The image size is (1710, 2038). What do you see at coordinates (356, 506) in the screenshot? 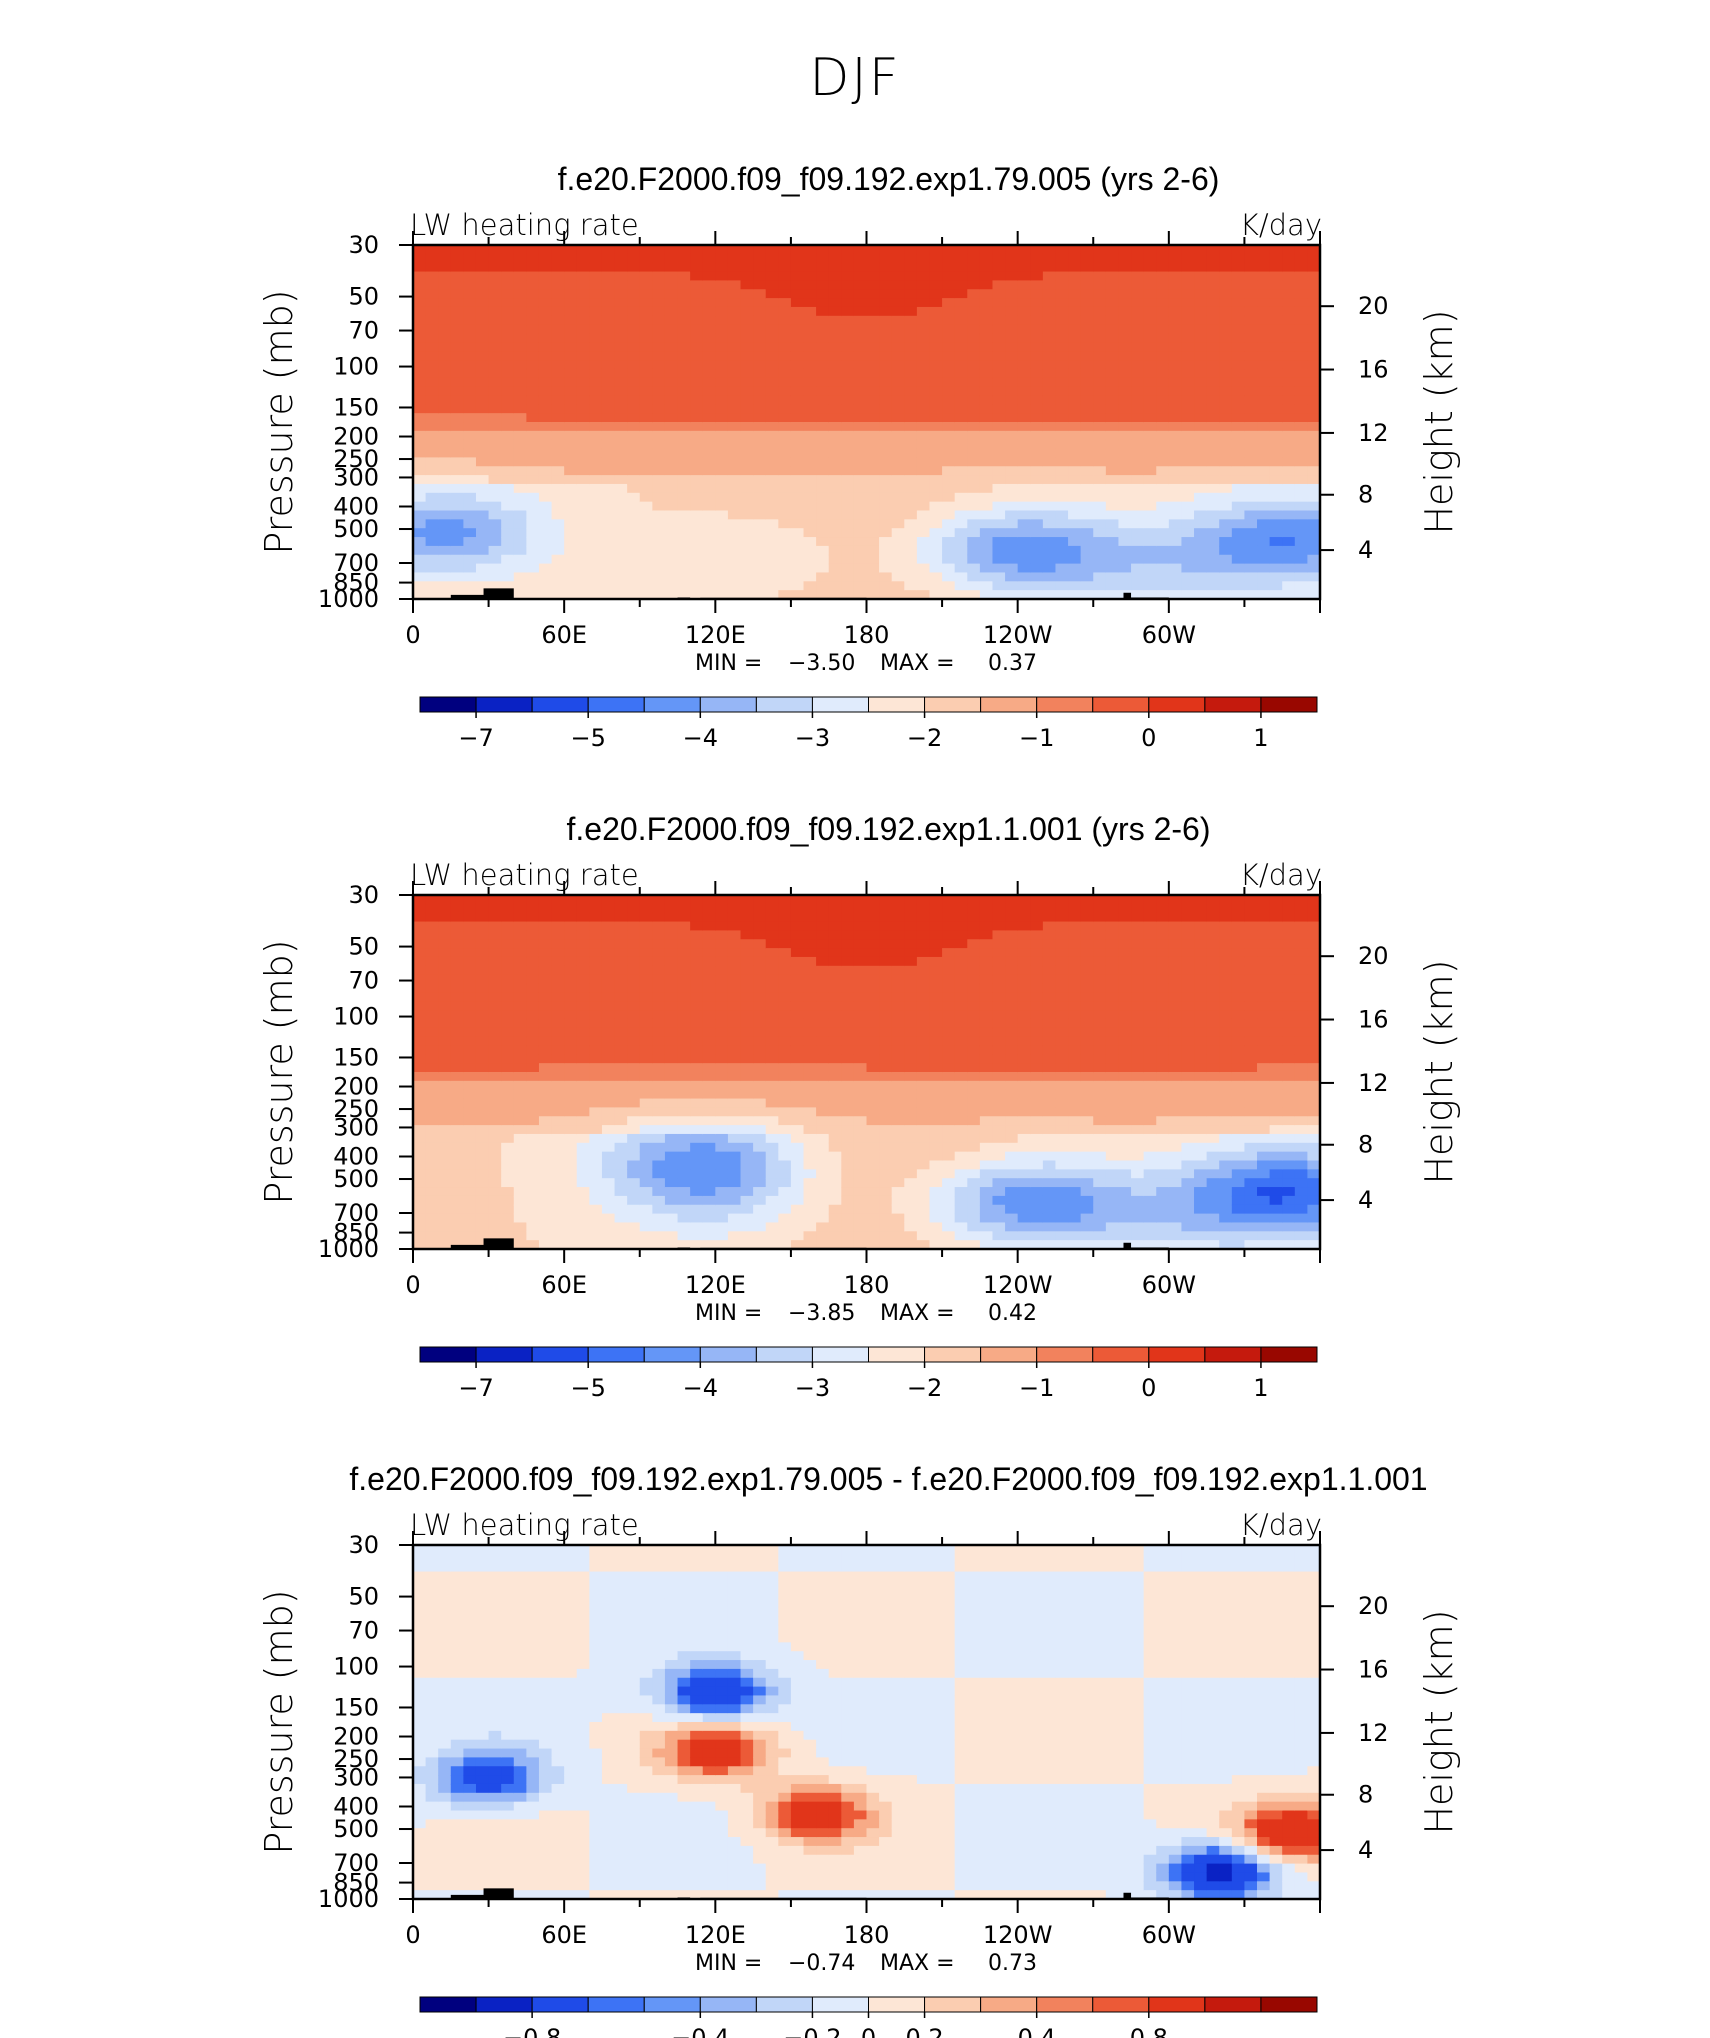
I see `y-tick-label: 400` at bounding box center [356, 506].